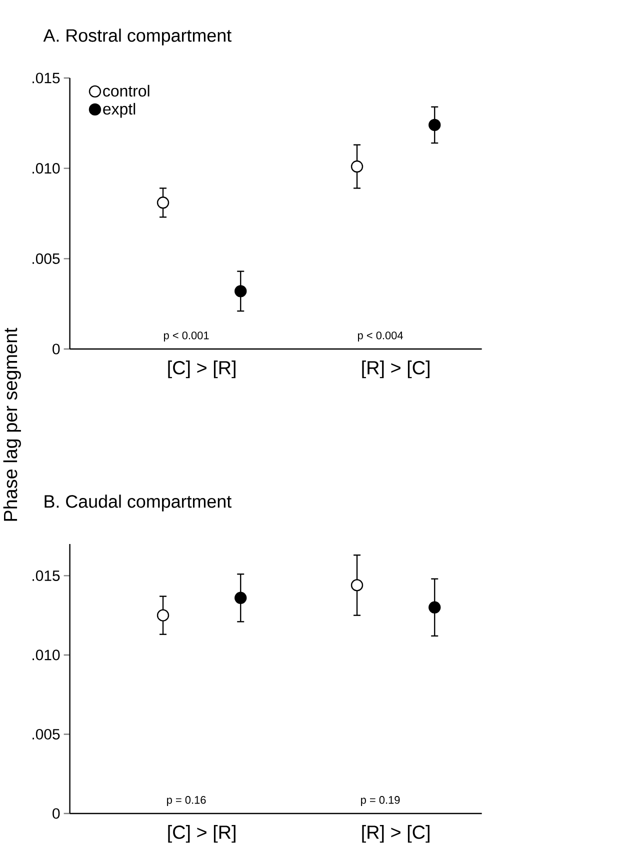 This screenshot has height=850, width=619. I want to click on annotation: p < 0.001, so click(186, 337).